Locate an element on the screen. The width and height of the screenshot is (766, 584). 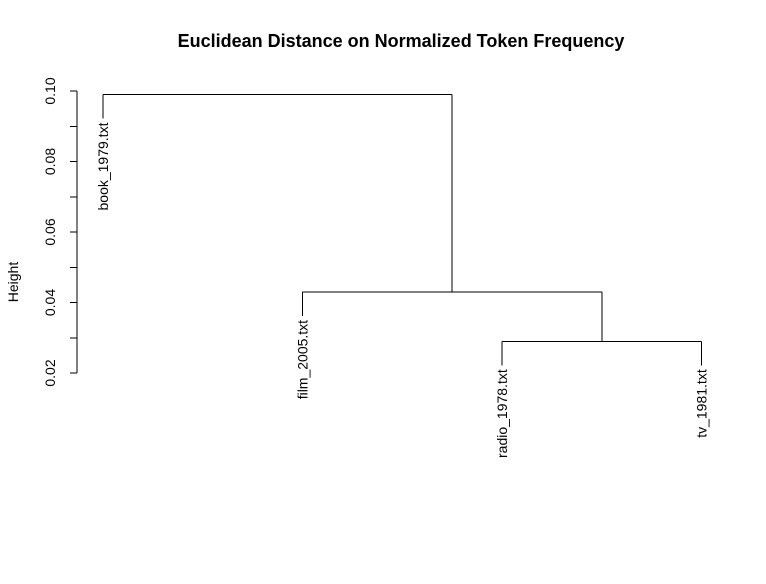
y-tick-label: 0.06 is located at coordinates (50, 231).